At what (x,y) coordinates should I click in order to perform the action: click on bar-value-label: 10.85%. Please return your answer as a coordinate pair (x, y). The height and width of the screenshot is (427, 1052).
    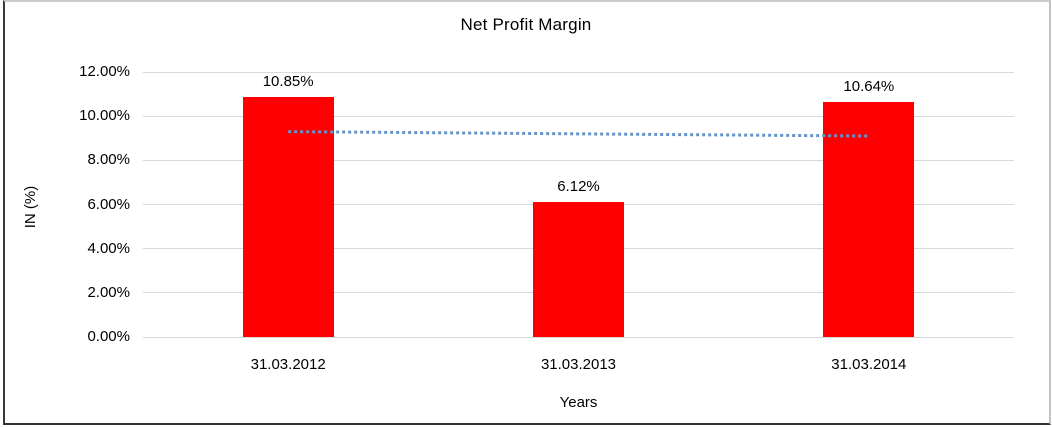
    Looking at the image, I should click on (288, 82).